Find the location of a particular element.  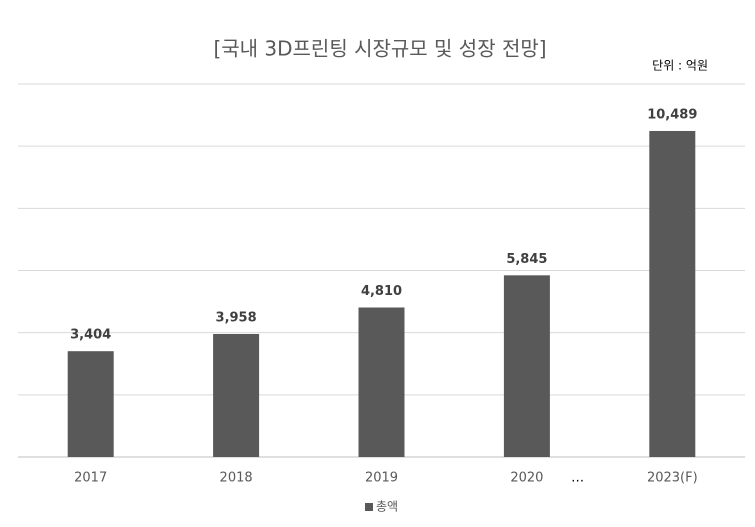

legend-label: 총액 is located at coordinates (387, 507).